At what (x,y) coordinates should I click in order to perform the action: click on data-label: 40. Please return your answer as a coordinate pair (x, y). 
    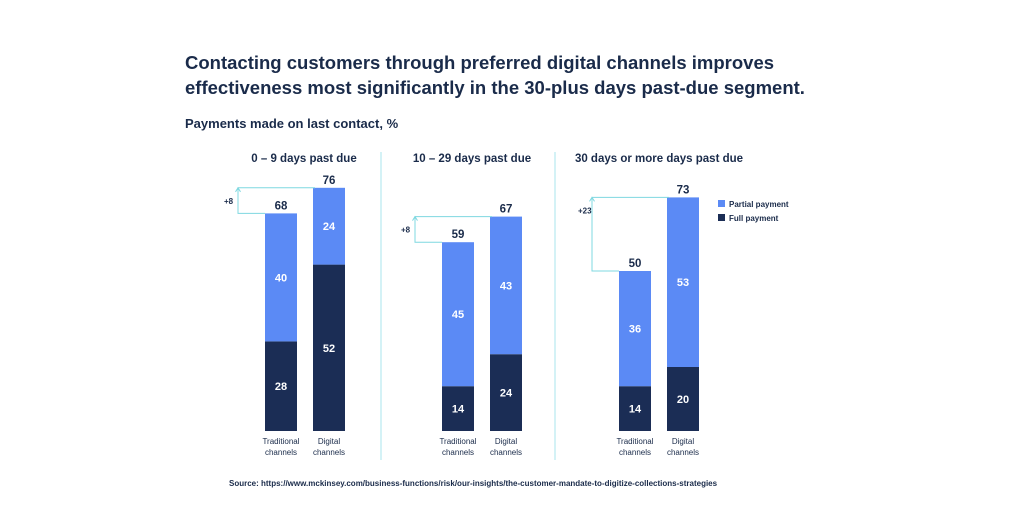
    Looking at the image, I should click on (281, 278).